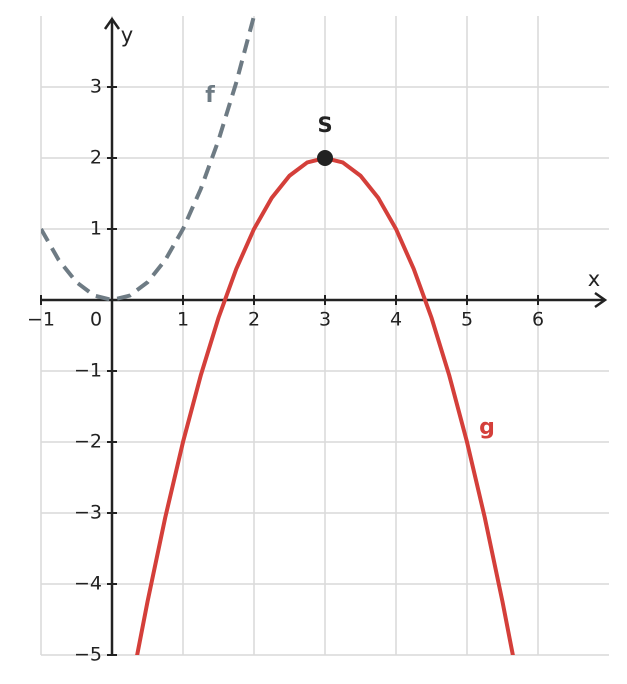 Image resolution: width=627 pixels, height=684 pixels. What do you see at coordinates (538, 320) in the screenshot?
I see `x-tick-label: 6` at bounding box center [538, 320].